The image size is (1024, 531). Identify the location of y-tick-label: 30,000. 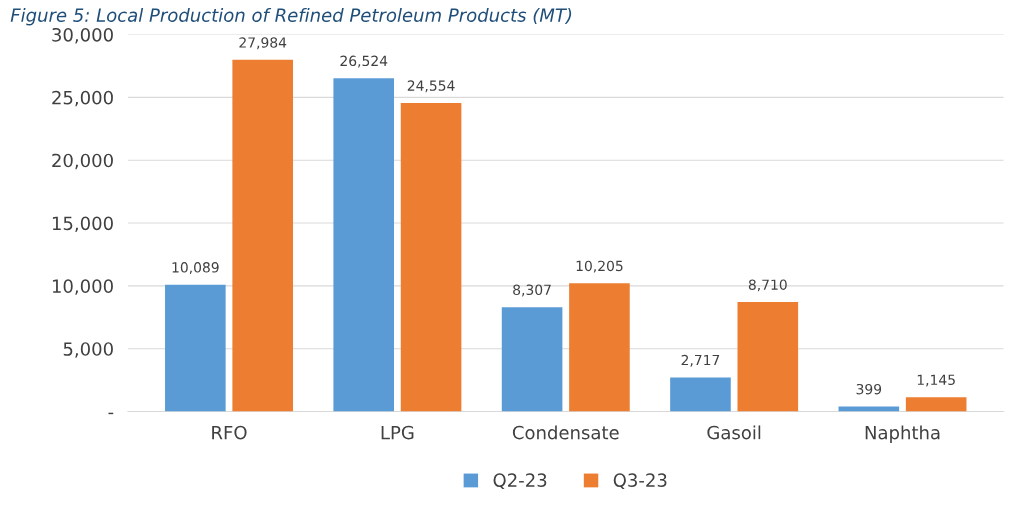
(82, 35).